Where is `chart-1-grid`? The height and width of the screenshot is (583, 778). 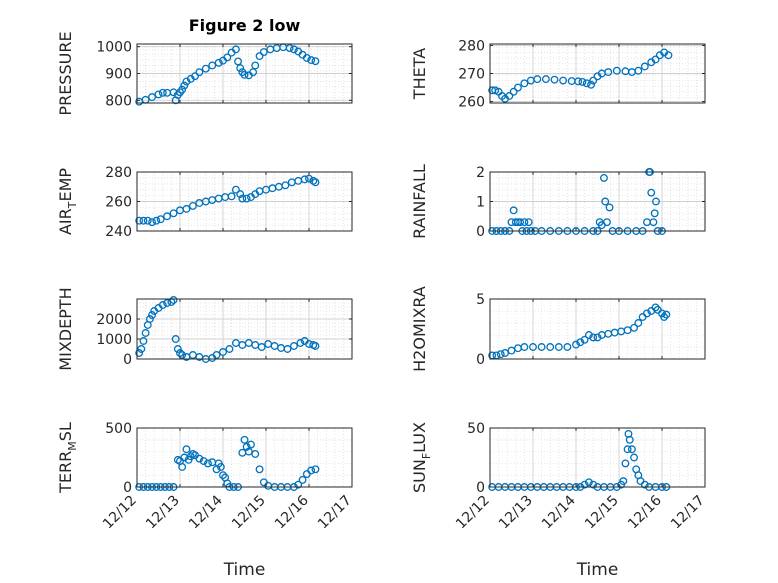
chart-1-grid is located at coordinates (597, 74).